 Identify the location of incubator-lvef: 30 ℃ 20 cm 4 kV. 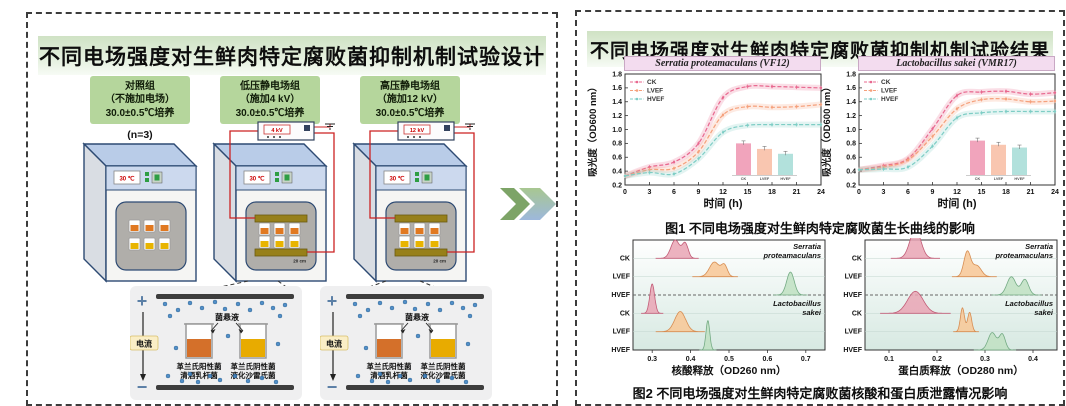
(273, 202).